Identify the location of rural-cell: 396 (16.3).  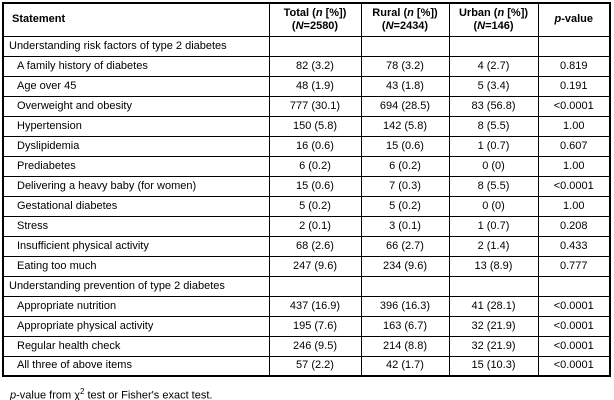
(405, 306).